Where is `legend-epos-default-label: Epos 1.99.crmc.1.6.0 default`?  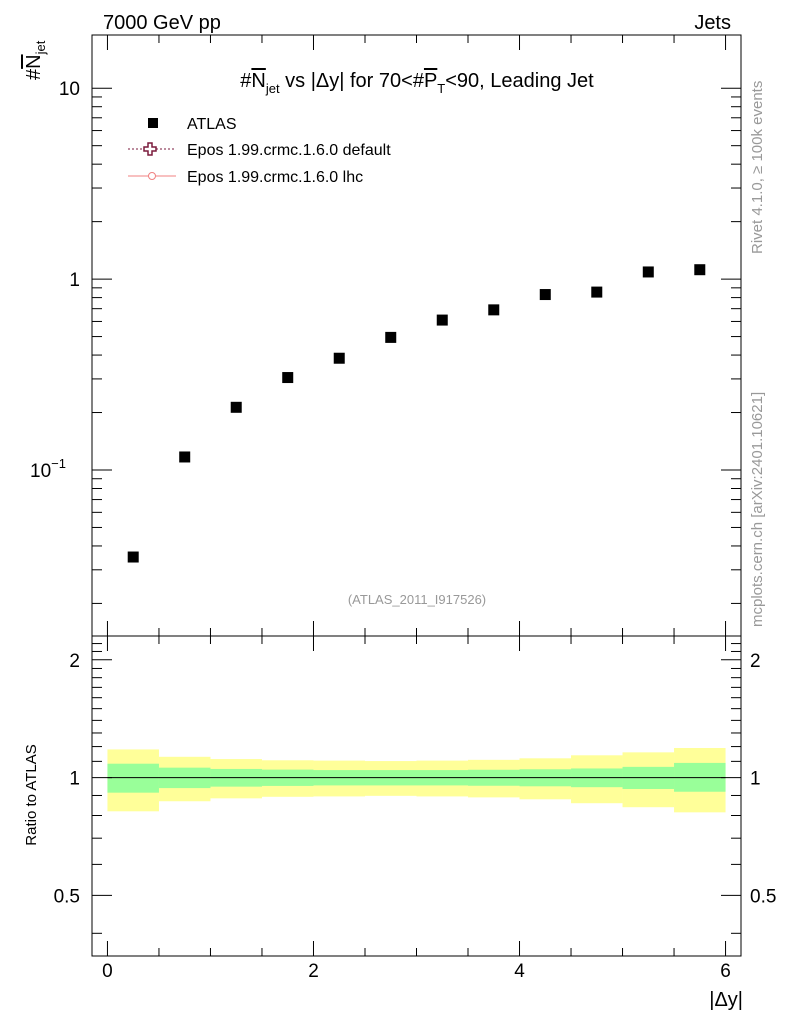
legend-epos-default-label: Epos 1.99.crmc.1.6.0 default is located at coordinates (289, 150).